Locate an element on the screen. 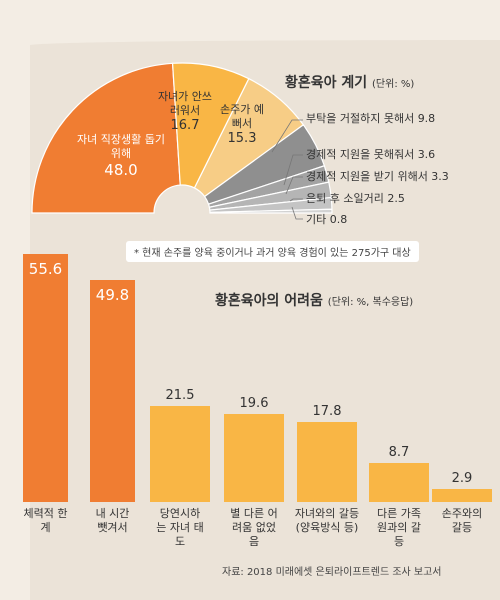  outer-label-7: 기타 0.8 is located at coordinates (327, 219).